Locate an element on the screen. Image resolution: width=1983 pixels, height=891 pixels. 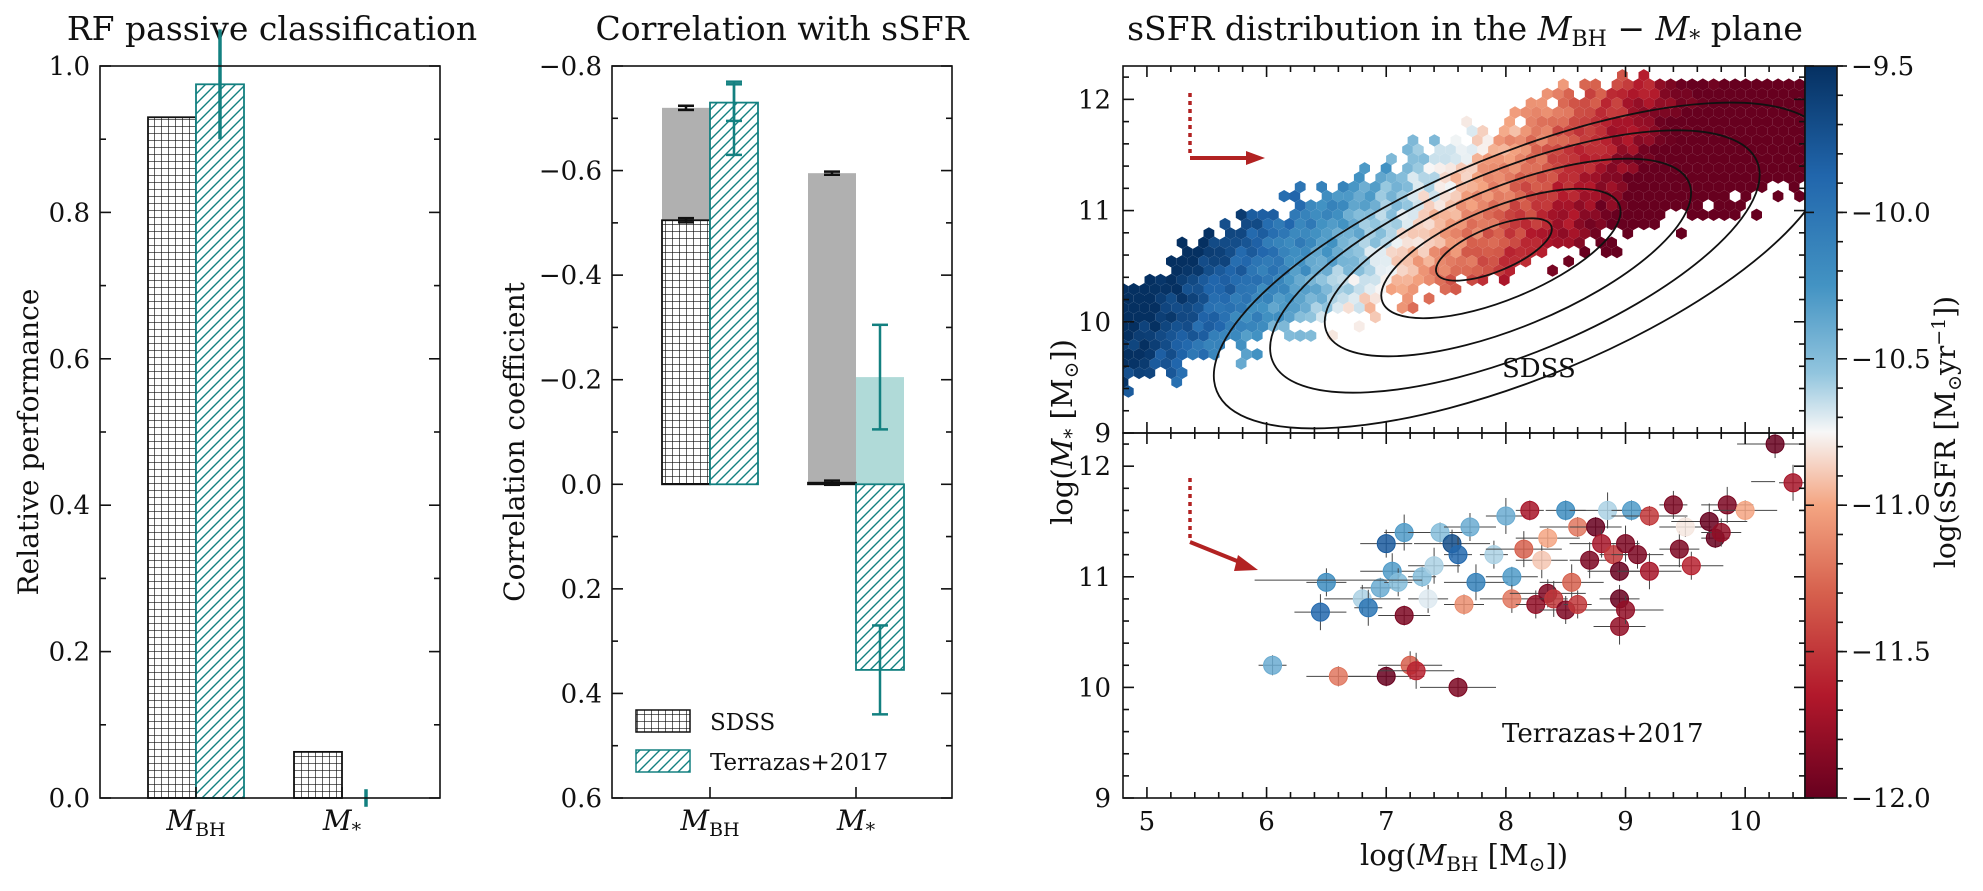
panel1-axes-frame is located at coordinates (270, 432).